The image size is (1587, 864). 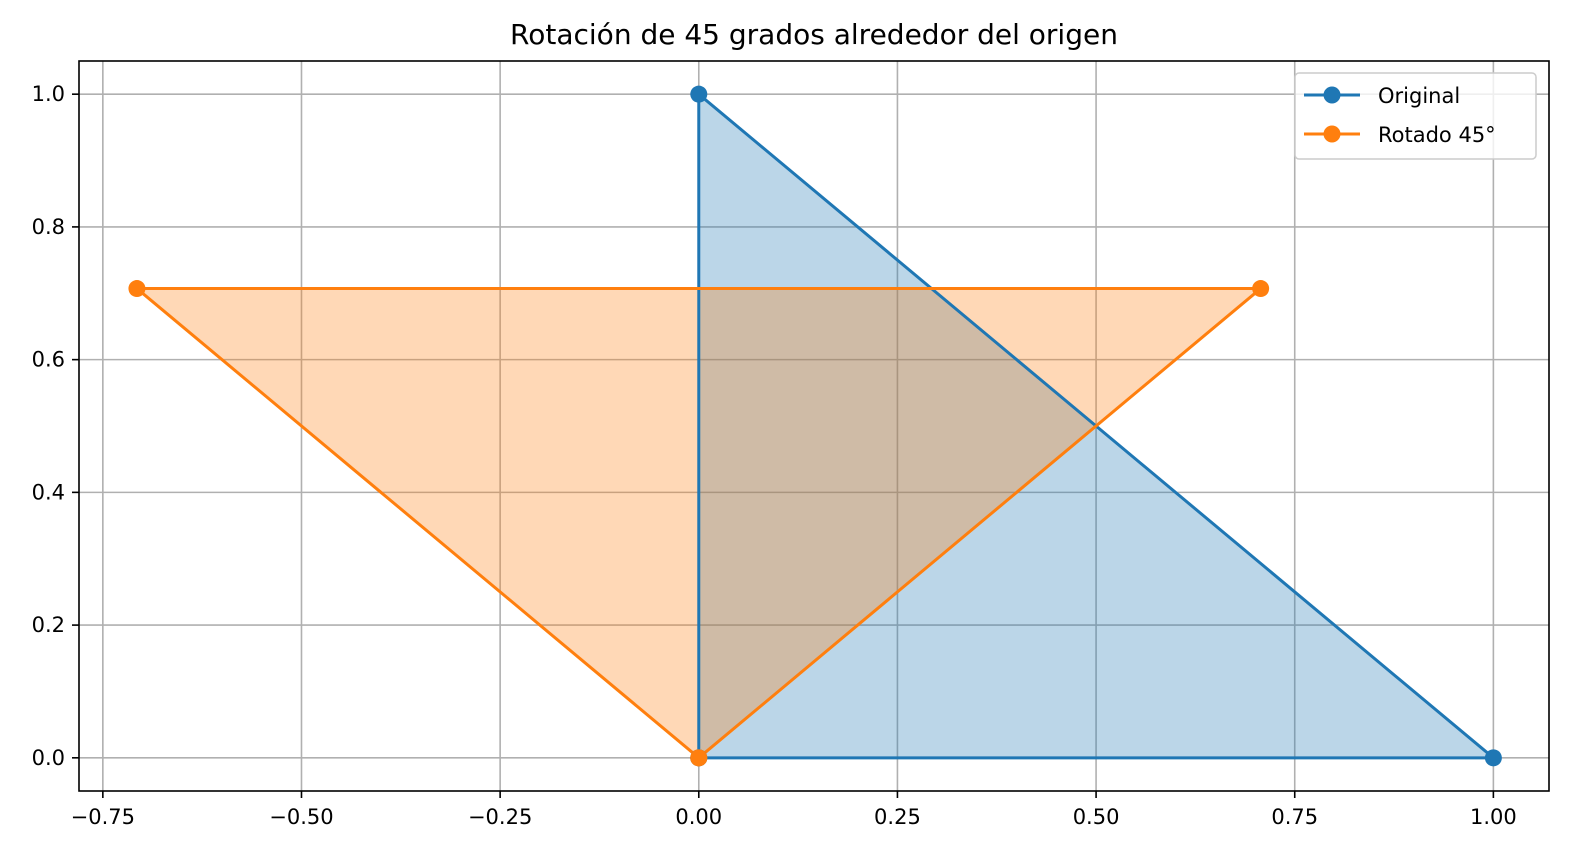 What do you see at coordinates (48, 758) in the screenshot?
I see `y-tick-label: 0.0` at bounding box center [48, 758].